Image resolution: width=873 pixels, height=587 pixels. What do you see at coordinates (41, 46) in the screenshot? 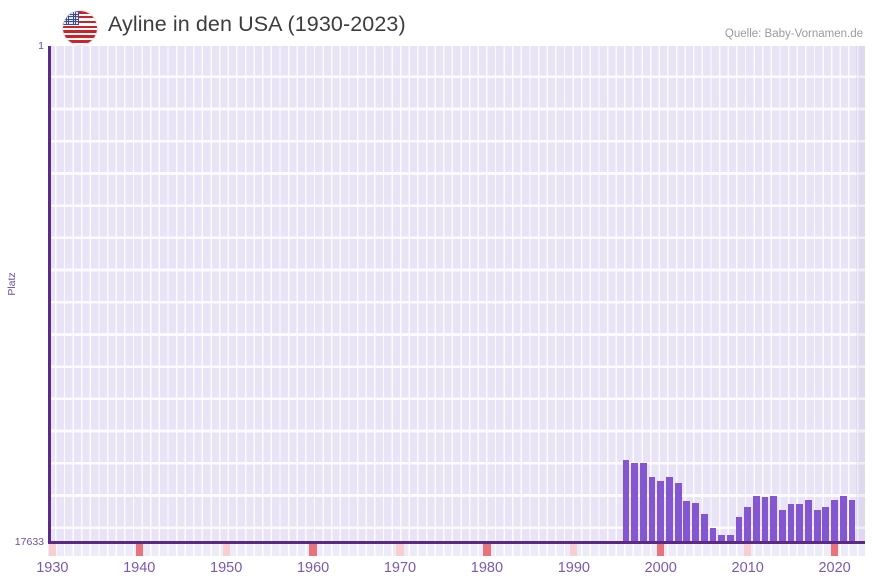
I see `y-axis-top-label: 1` at bounding box center [41, 46].